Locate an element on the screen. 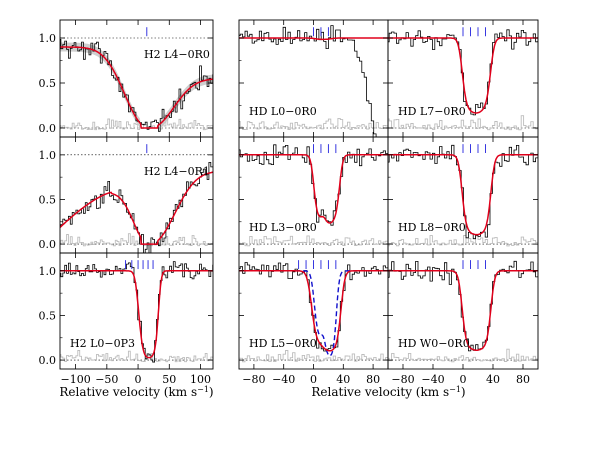 The image size is (598, 460). x-tick-label: 50 is located at coordinates (169, 379).